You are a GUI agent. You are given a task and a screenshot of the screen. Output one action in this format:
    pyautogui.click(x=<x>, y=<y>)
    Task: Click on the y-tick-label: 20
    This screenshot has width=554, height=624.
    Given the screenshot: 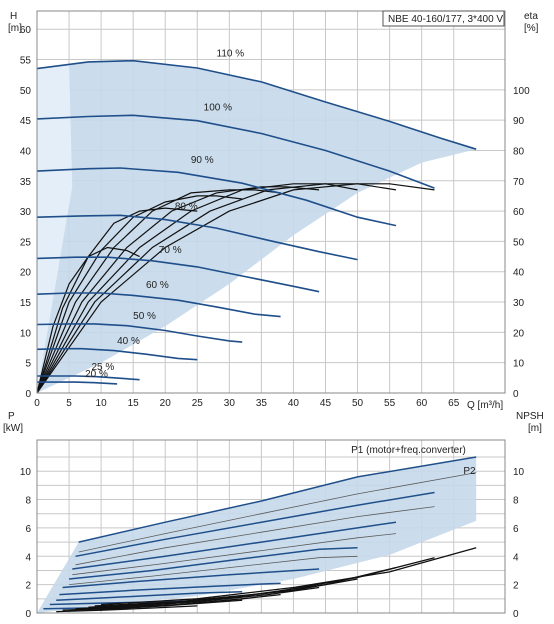 What is the action you would take?
    pyautogui.click(x=26, y=273)
    